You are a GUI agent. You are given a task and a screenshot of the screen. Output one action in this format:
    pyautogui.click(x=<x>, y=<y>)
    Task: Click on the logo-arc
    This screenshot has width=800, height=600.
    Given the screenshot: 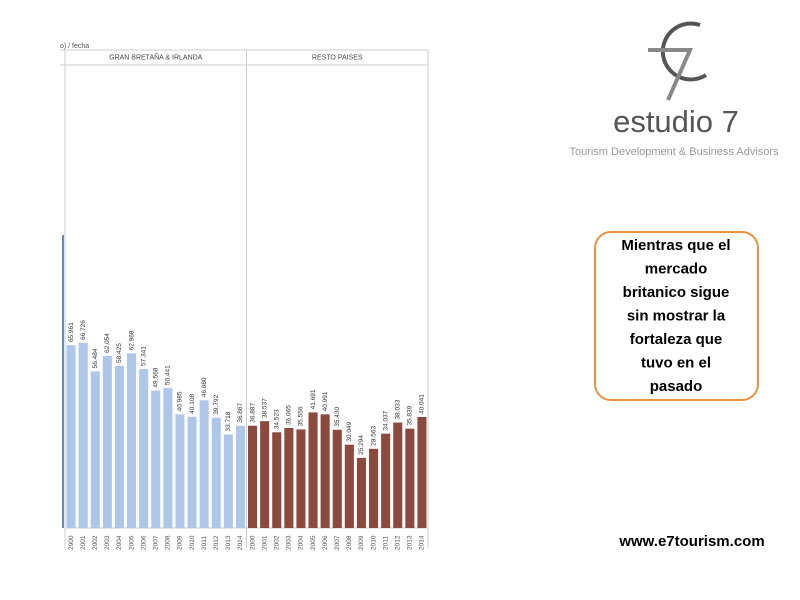 What is the action you would take?
    pyautogui.click(x=684, y=51)
    